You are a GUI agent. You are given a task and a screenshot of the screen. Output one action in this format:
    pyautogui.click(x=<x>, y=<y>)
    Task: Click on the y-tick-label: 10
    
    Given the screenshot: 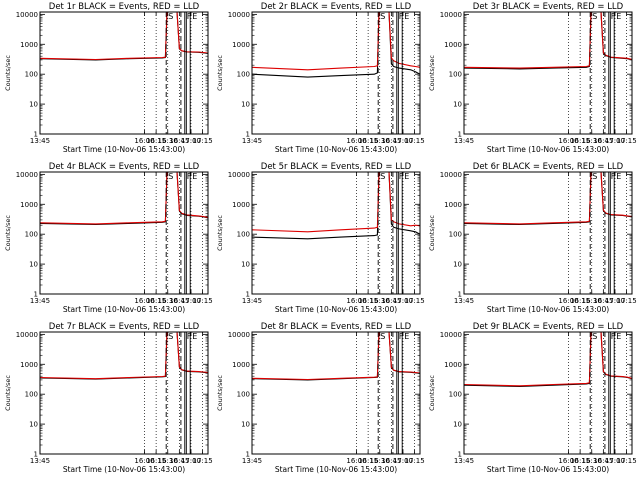 What is the action you would take?
    pyautogui.click(x=457, y=105)
    